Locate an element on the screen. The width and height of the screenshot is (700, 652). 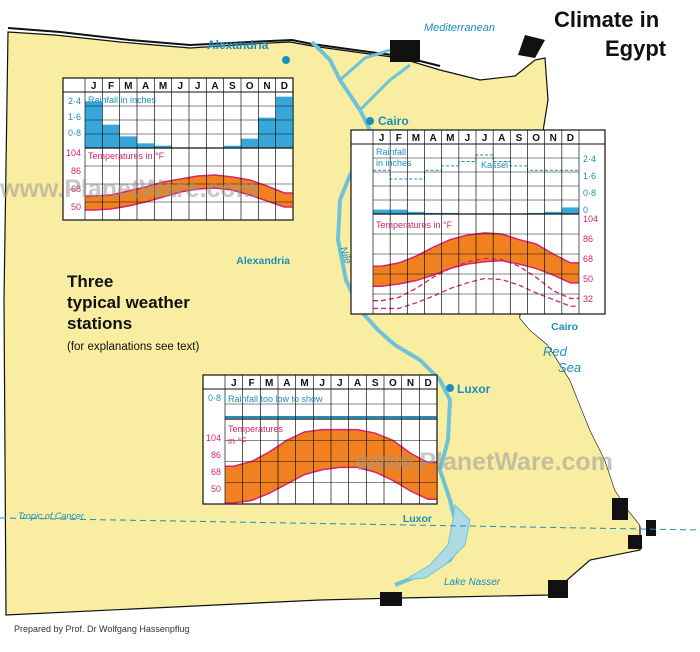
label-nile: Nile is located at coordinates (345, 256).